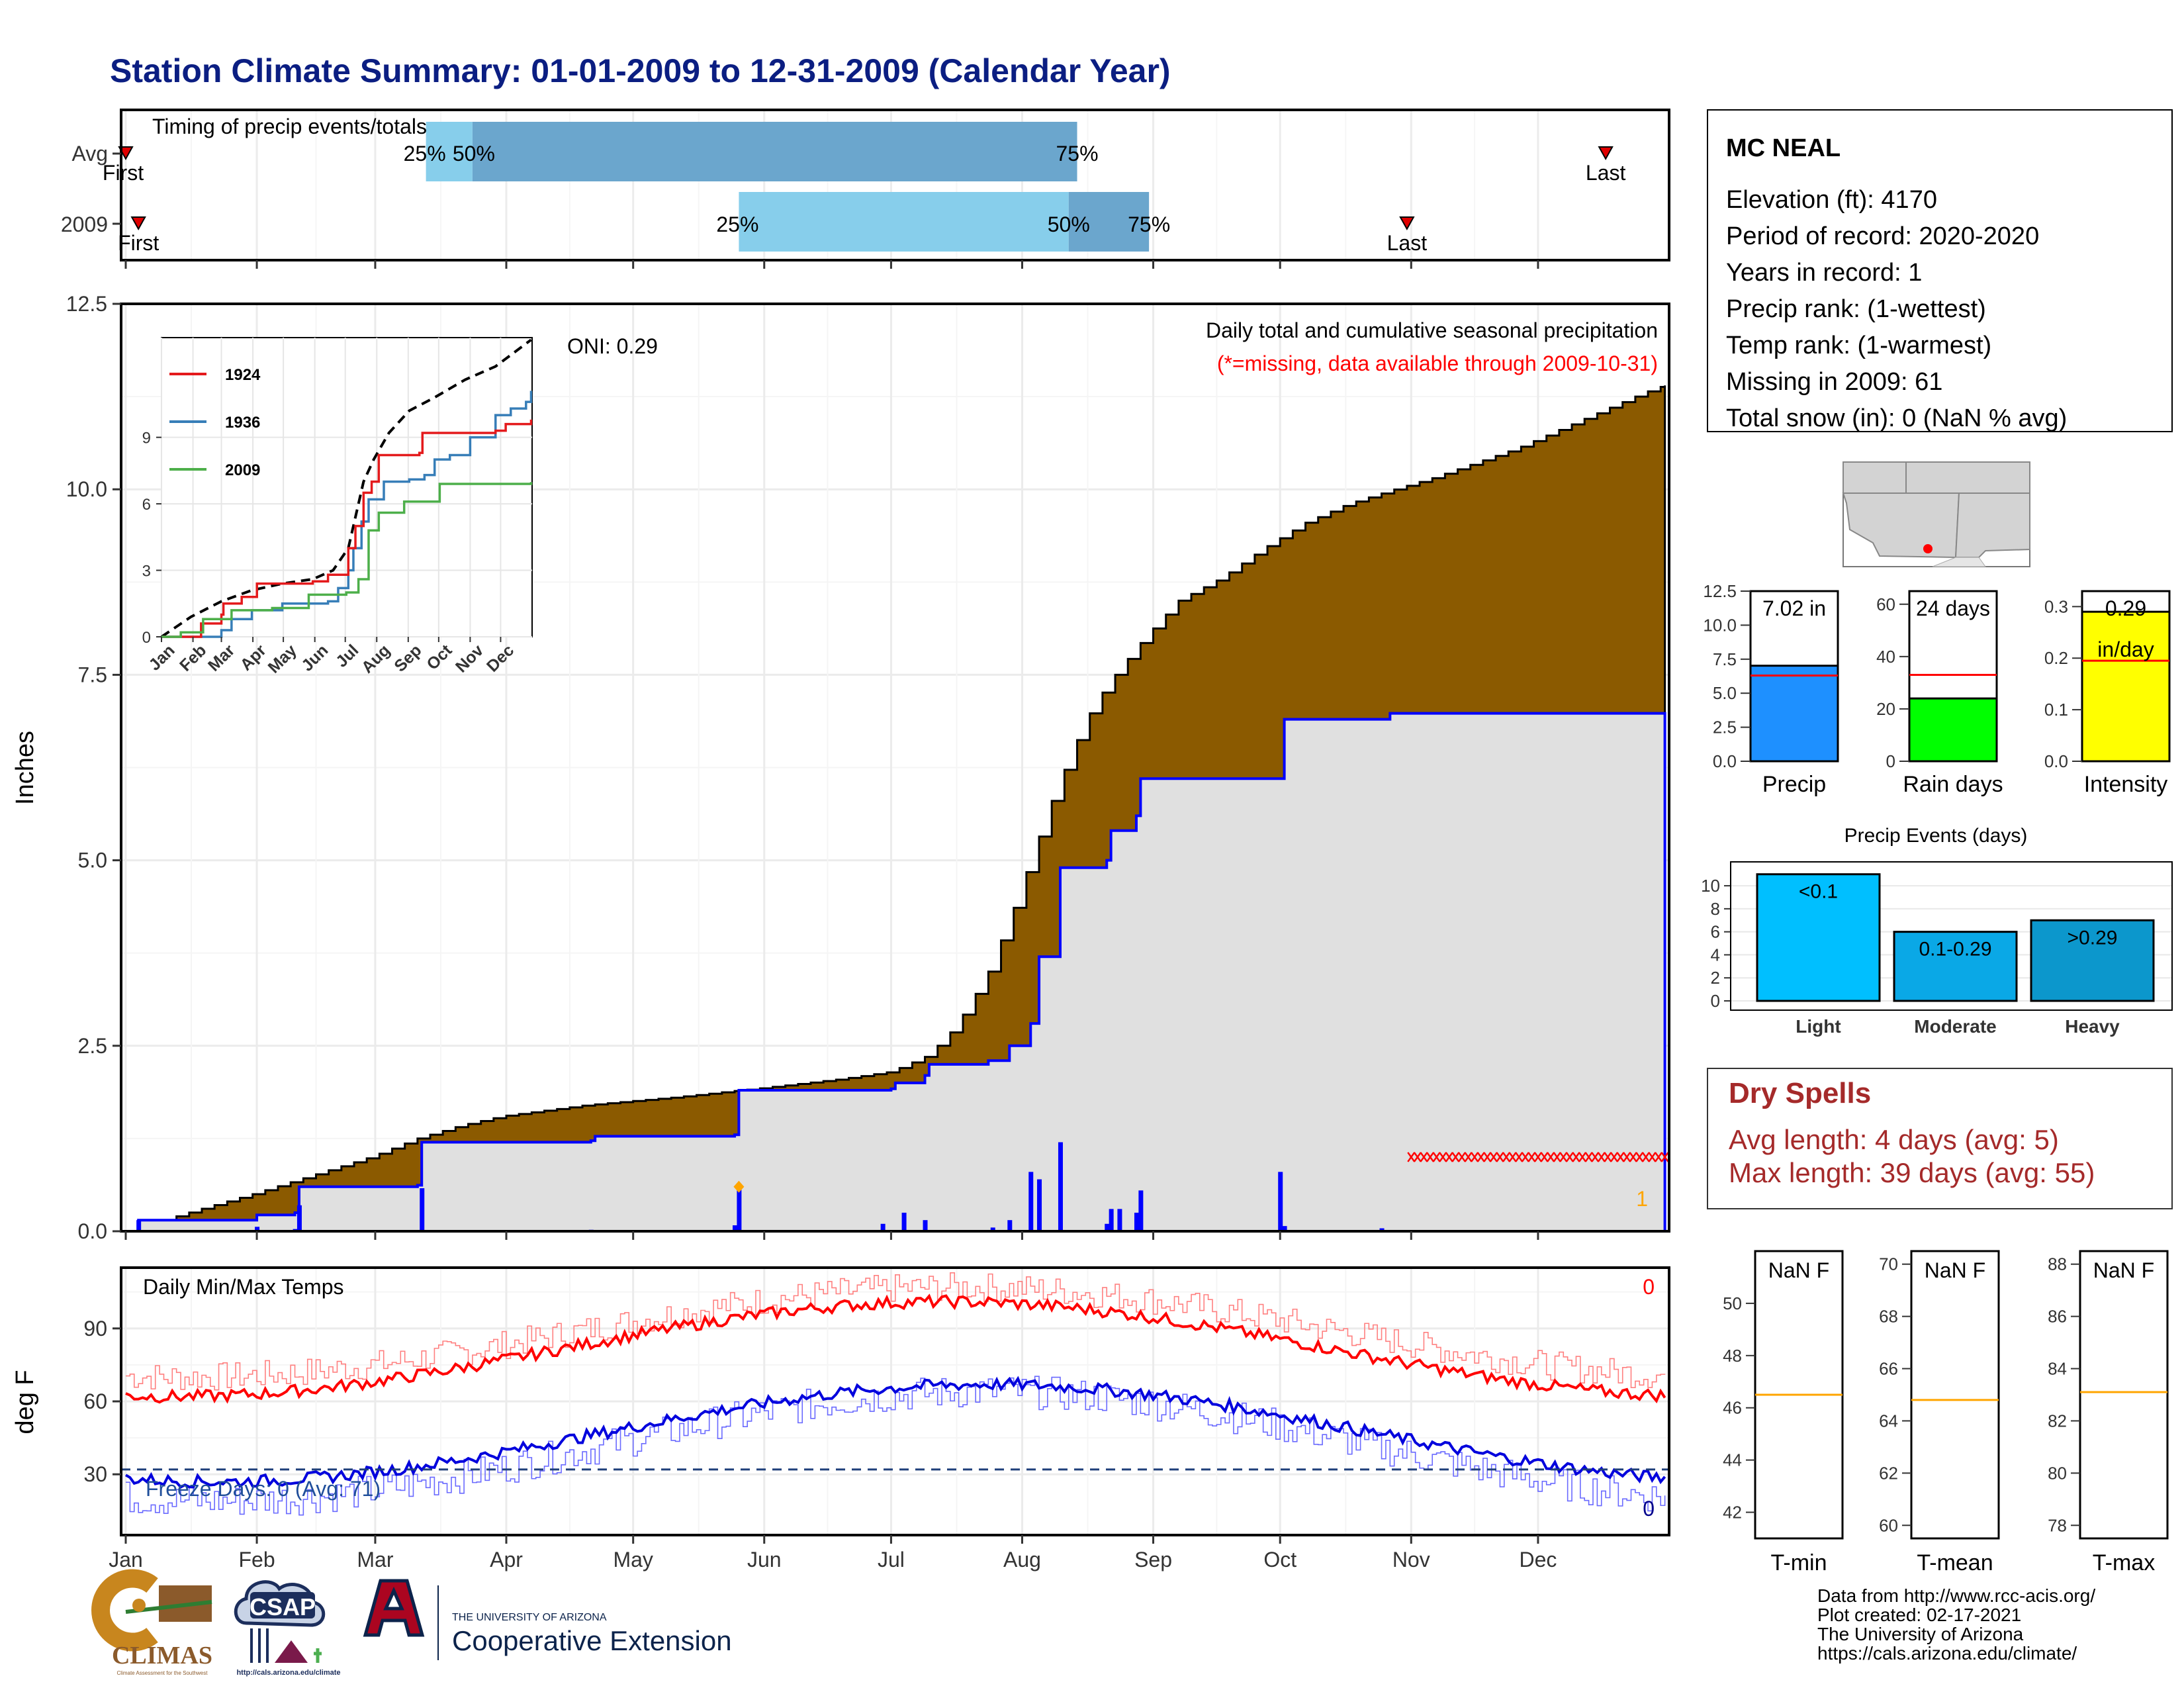 This screenshot has width=2184, height=1688. Describe the element at coordinates (833, 1553) in the screenshot. I see `temp-x-axis: Jan Feb Mar Apr May Jun Jul Aug Sep Oct Nov Dec` at that location.